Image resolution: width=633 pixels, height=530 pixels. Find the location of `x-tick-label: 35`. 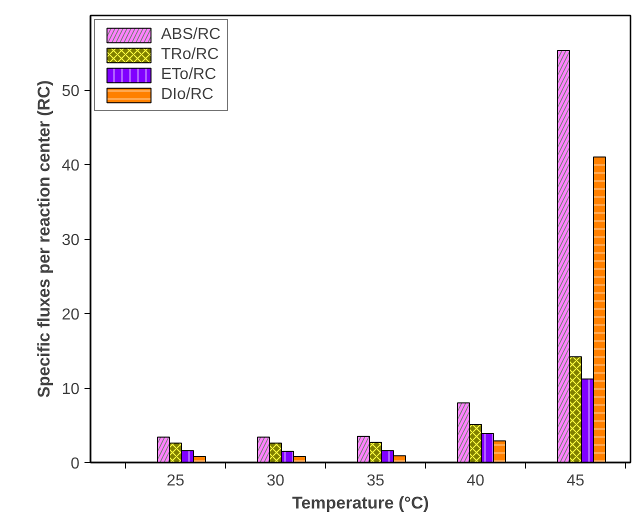

x-tick-label: 35 is located at coordinates (375, 481).